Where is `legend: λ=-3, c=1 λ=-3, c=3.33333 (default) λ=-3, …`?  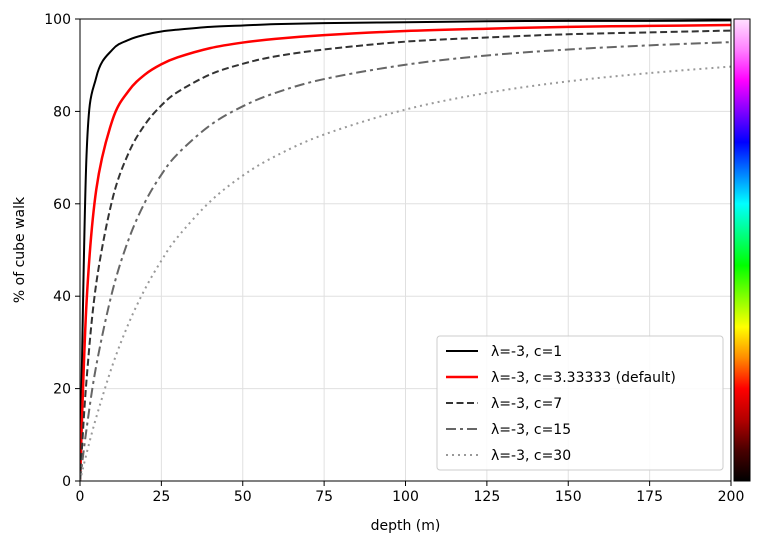
legend: λ=-3, c=1 λ=-3, c=3.33333 (default) λ=-3, … is located at coordinates (580, 403).